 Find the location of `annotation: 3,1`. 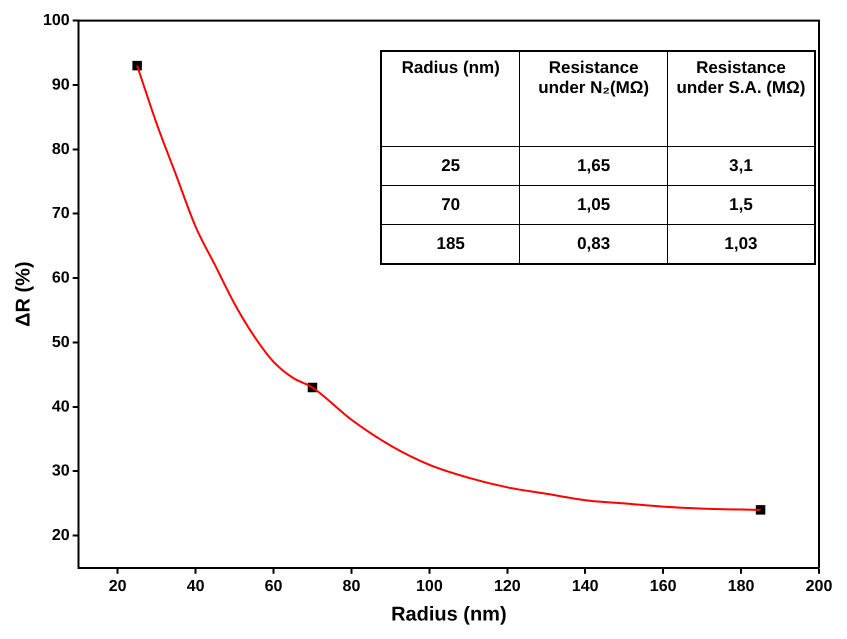

annotation: 3,1 is located at coordinates (741, 166).